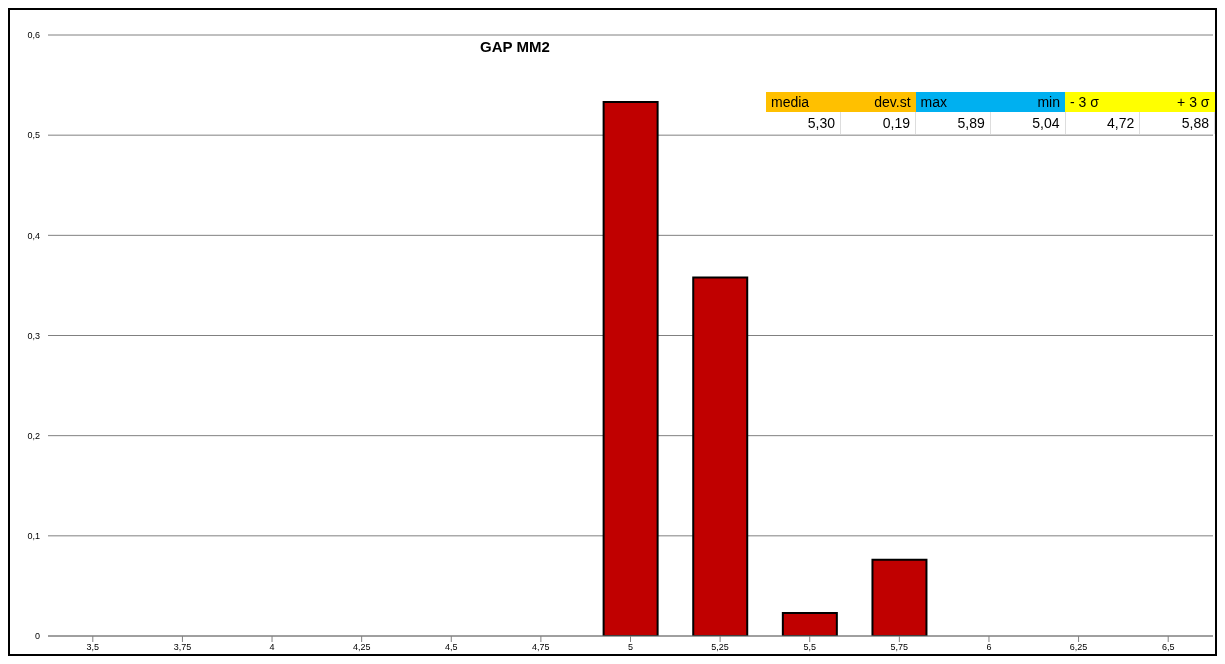  Describe the element at coordinates (878, 102) in the screenshot. I see `annotation: dev.st` at that location.